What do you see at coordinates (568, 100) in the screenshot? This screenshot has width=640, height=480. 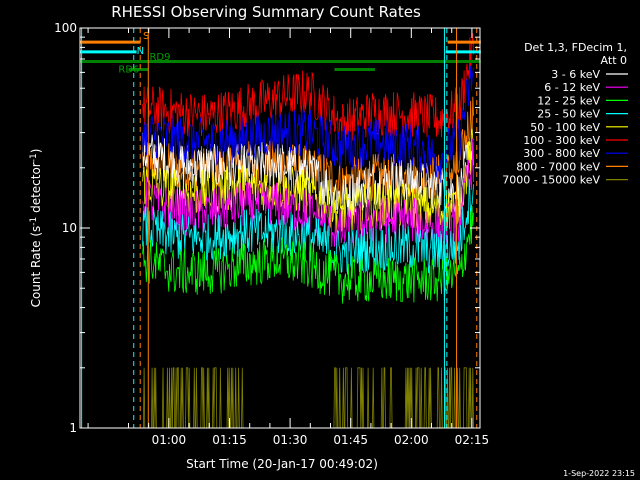 I see `legend-label-2: 12 - 25 keV` at bounding box center [568, 100].